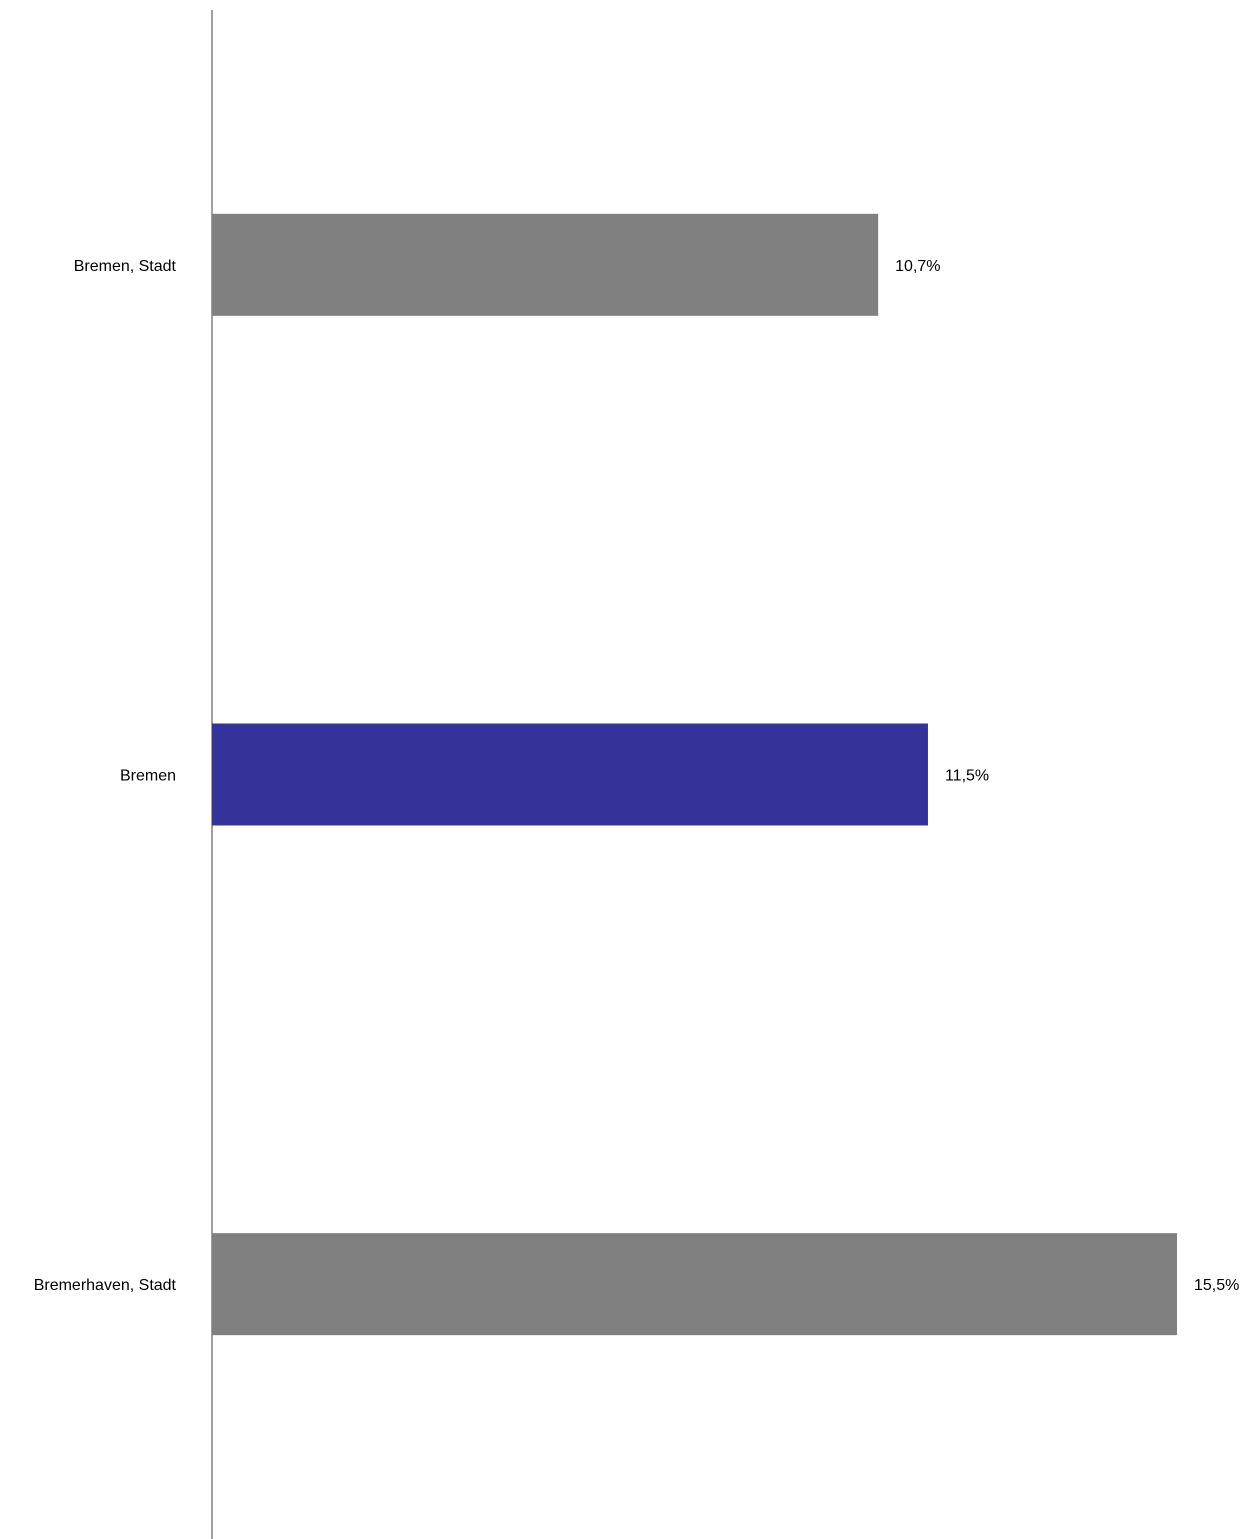  I want to click on value-label-0: 10,7%, so click(917, 266).